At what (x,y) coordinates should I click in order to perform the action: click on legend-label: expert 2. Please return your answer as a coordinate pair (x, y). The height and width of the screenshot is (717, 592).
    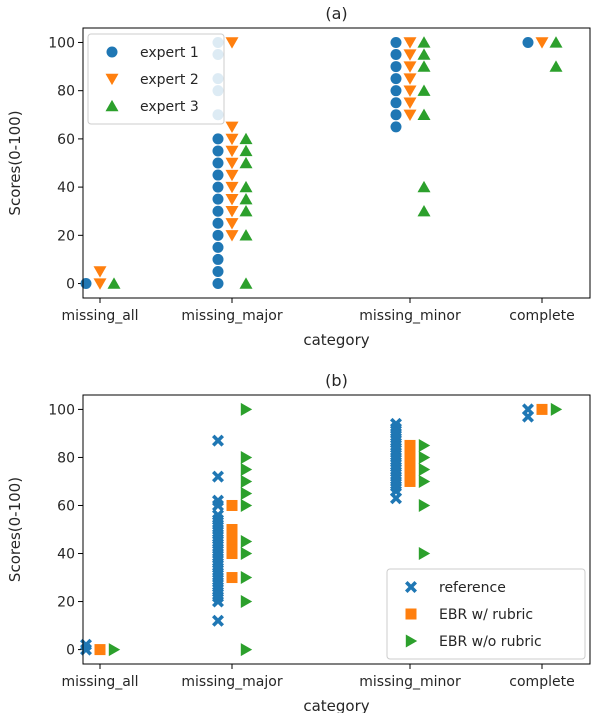
    Looking at the image, I should click on (169, 80).